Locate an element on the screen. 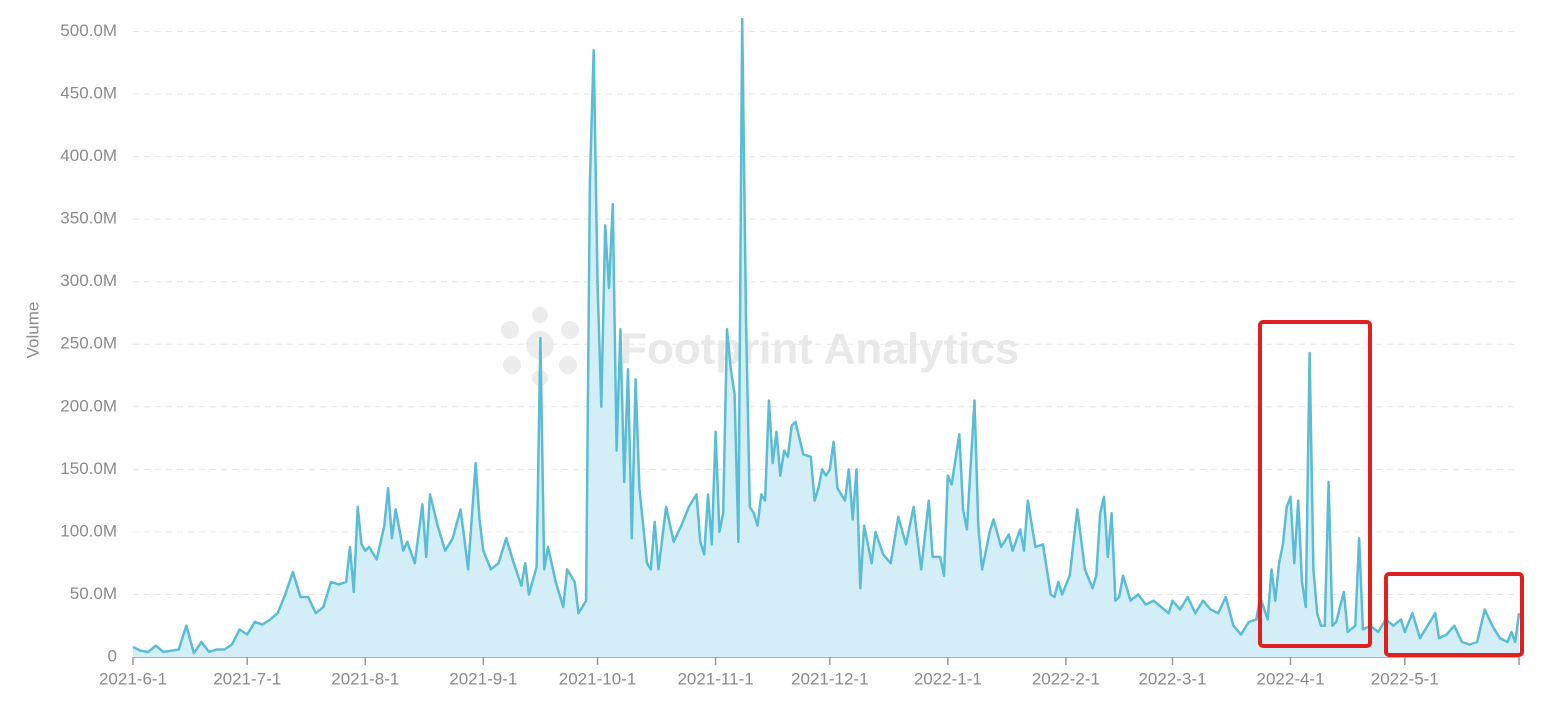 Image resolution: width=1544 pixels, height=703 pixels. x-tick-label: 2021-8-1 is located at coordinates (365, 678).